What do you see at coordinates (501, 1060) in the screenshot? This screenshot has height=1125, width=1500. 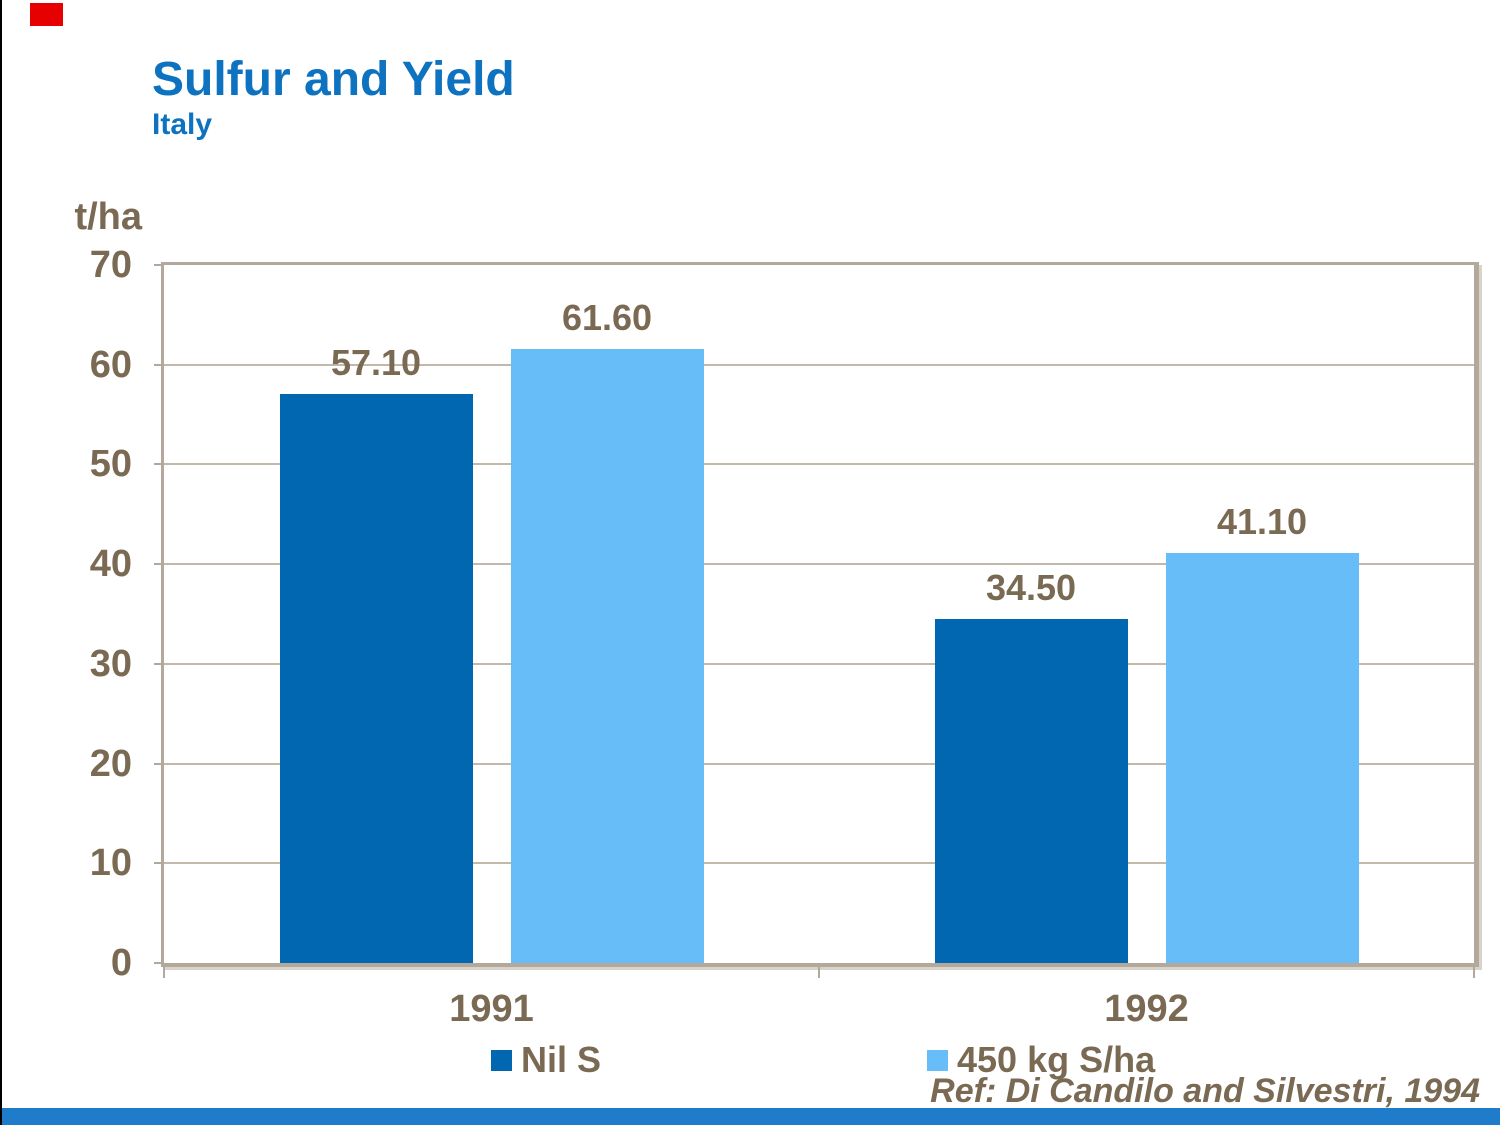 I see `legend-swatch-nil-s` at bounding box center [501, 1060].